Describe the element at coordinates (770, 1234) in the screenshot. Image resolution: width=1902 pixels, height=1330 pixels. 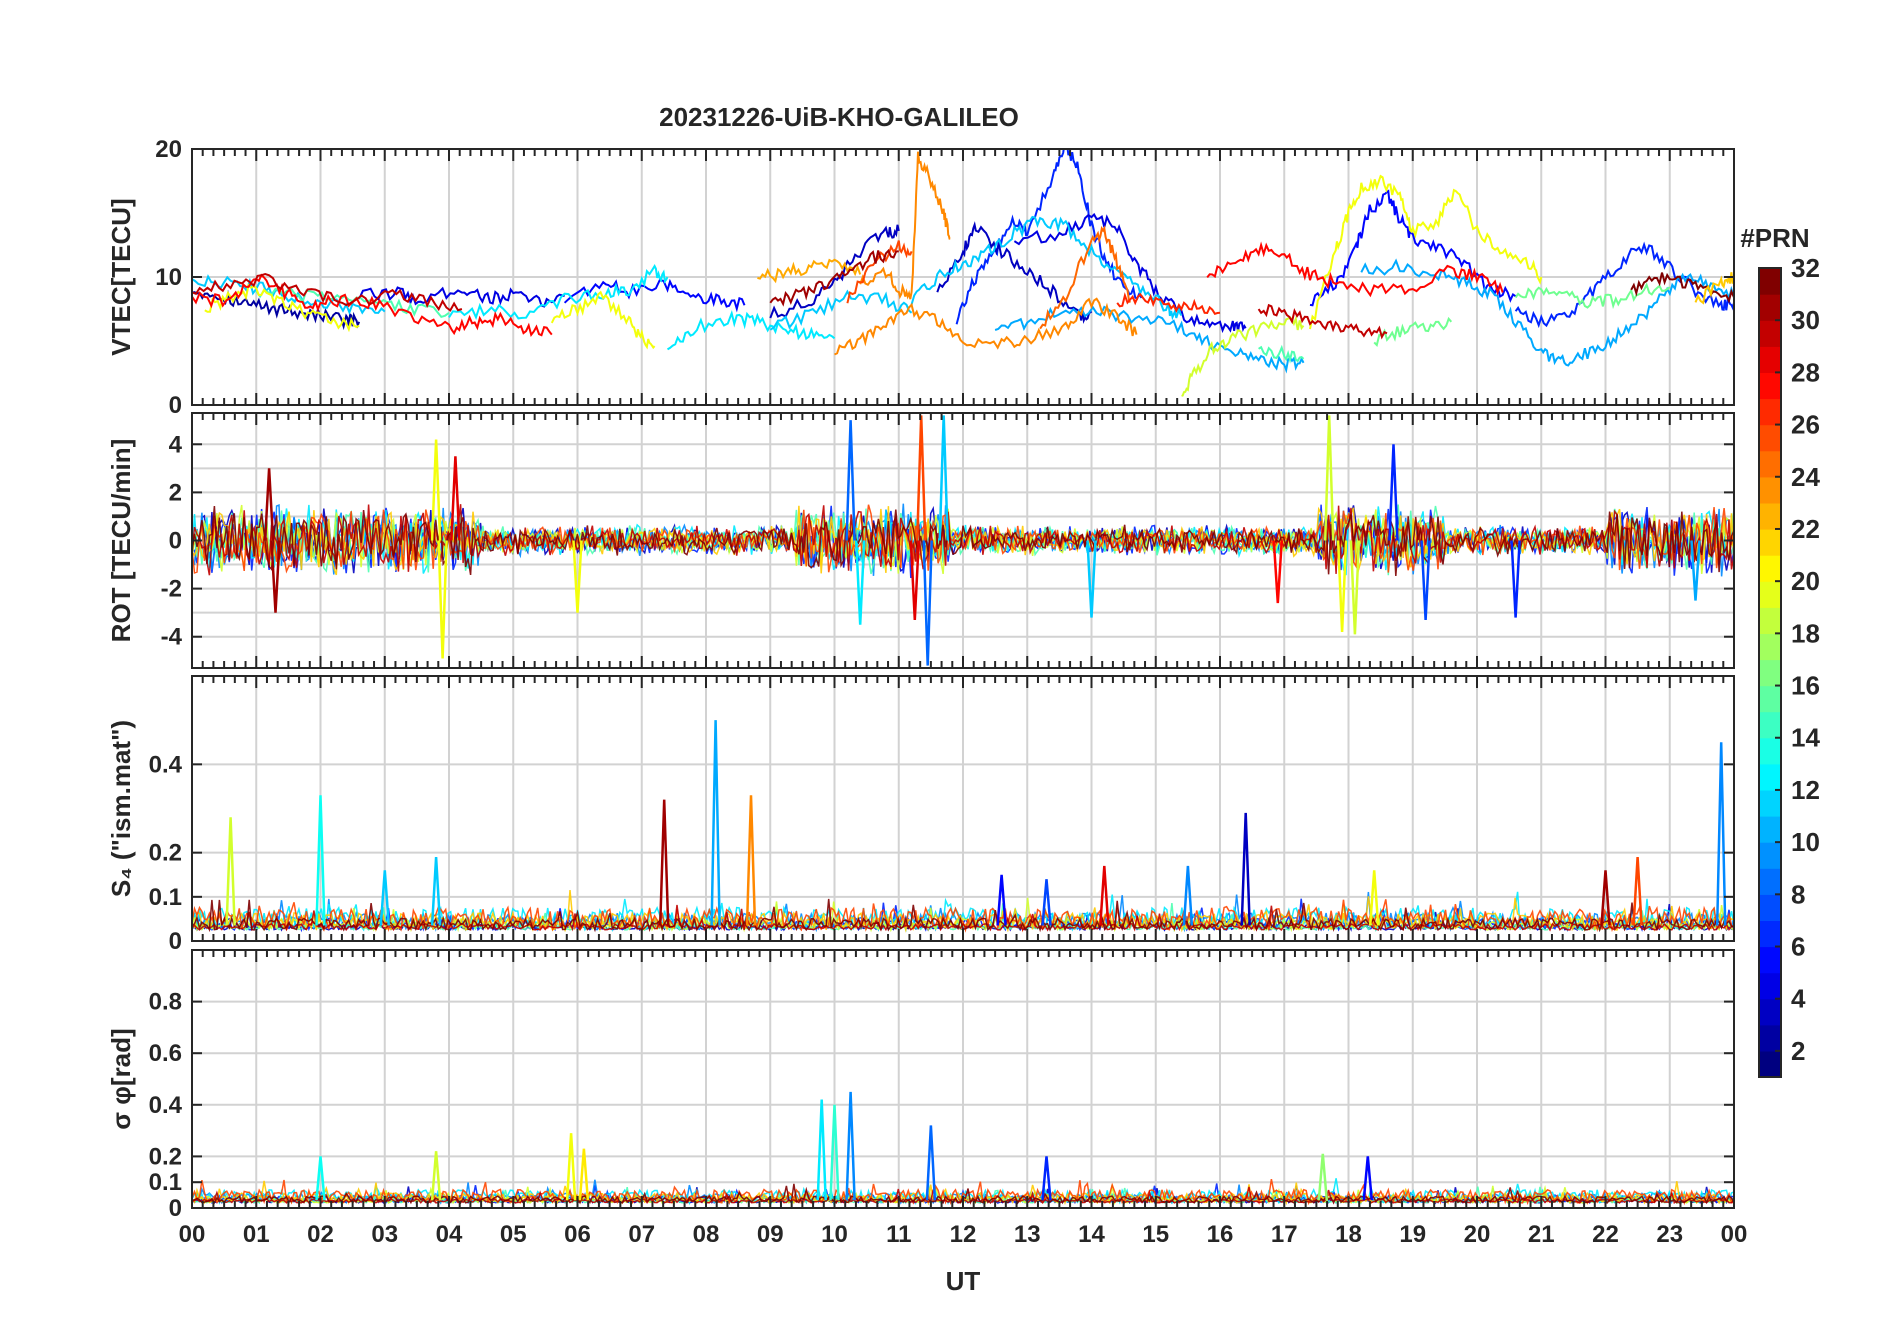
I see `x-tick-label: 09` at that location.